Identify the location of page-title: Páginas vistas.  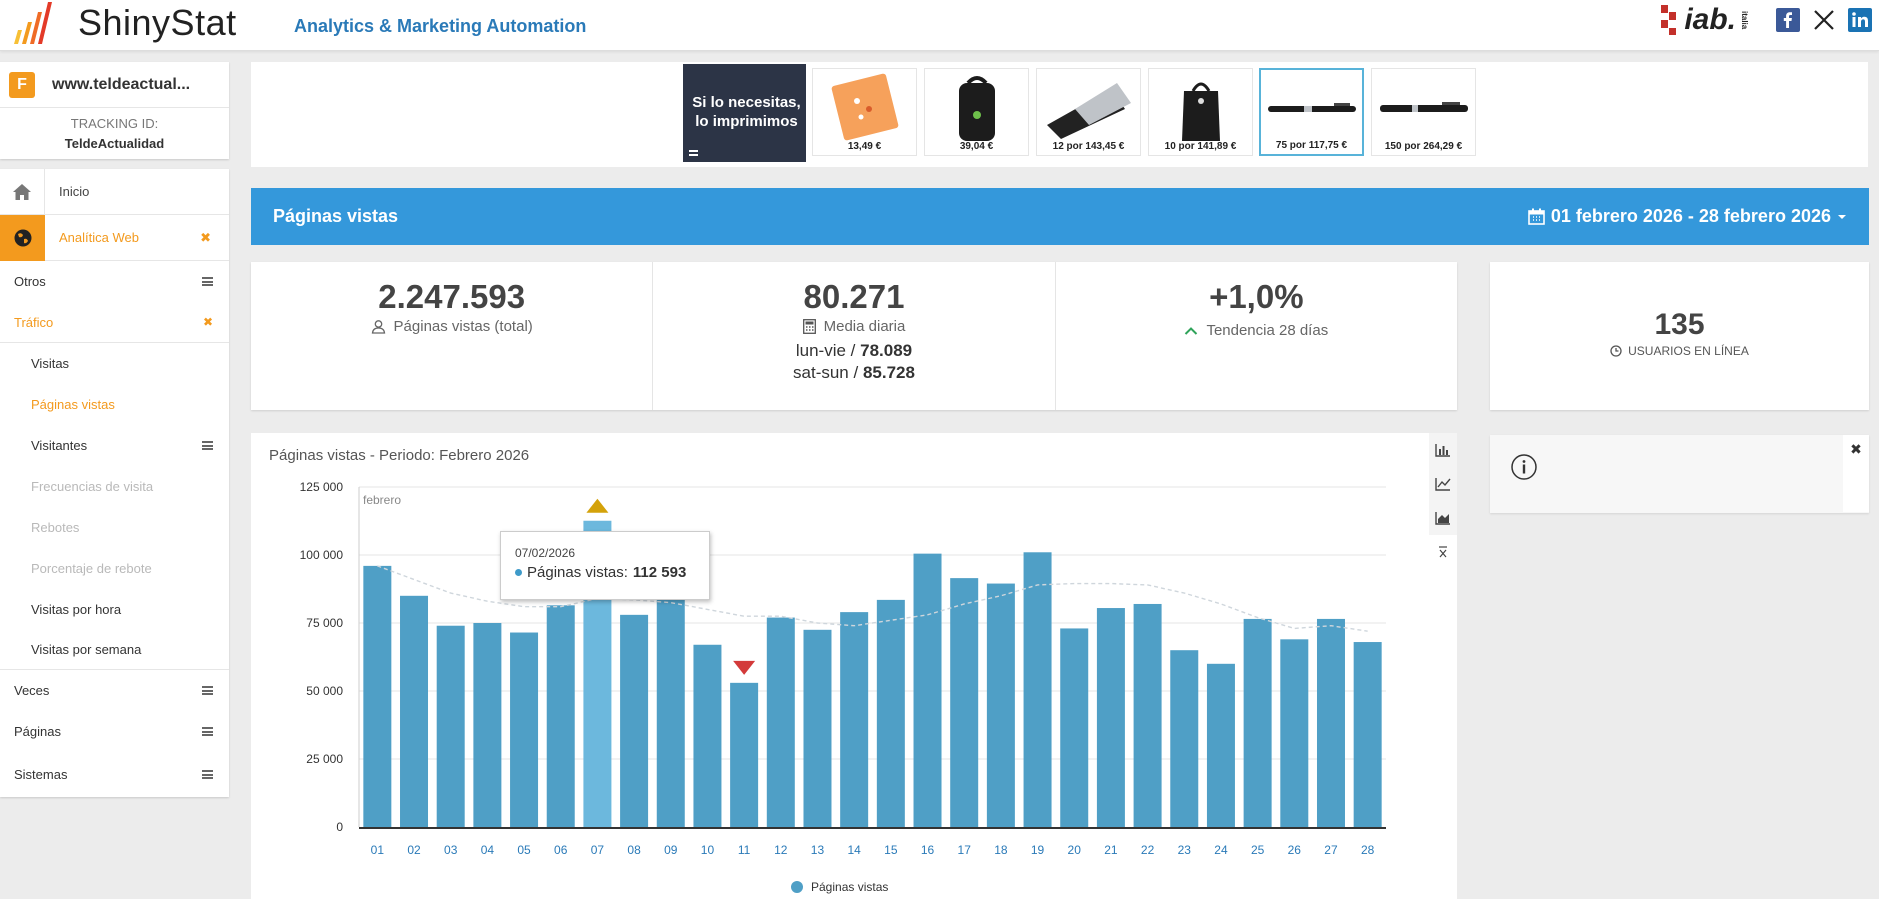
(336, 216).